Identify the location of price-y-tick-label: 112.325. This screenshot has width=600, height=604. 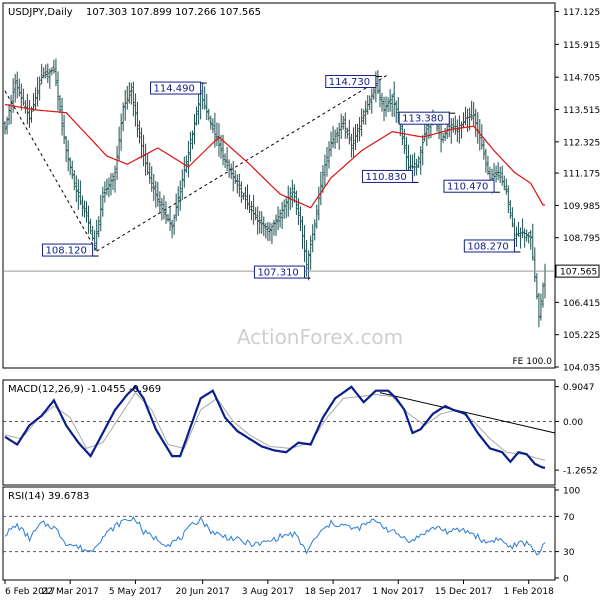
(581, 143).